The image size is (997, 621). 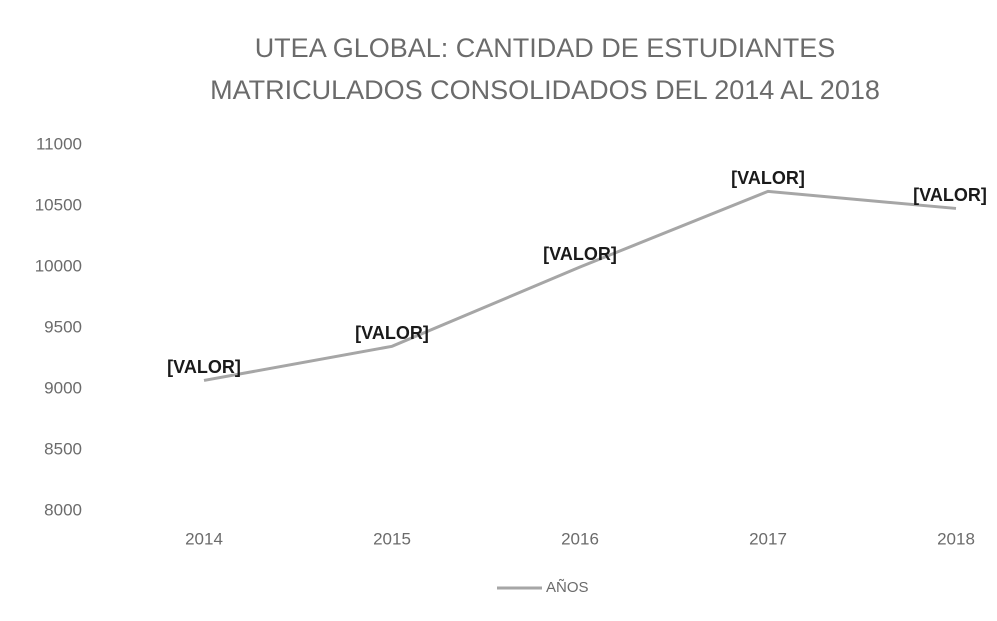 What do you see at coordinates (58, 204) in the screenshot?
I see `y-tick-label: 10500` at bounding box center [58, 204].